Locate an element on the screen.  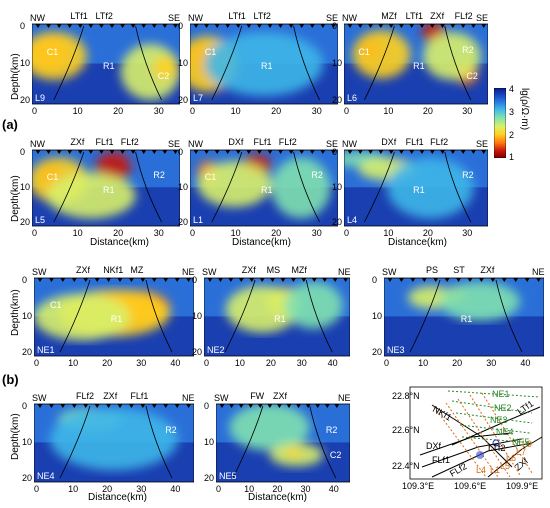
map-label-l4: L4 is located at coordinates (481, 470).